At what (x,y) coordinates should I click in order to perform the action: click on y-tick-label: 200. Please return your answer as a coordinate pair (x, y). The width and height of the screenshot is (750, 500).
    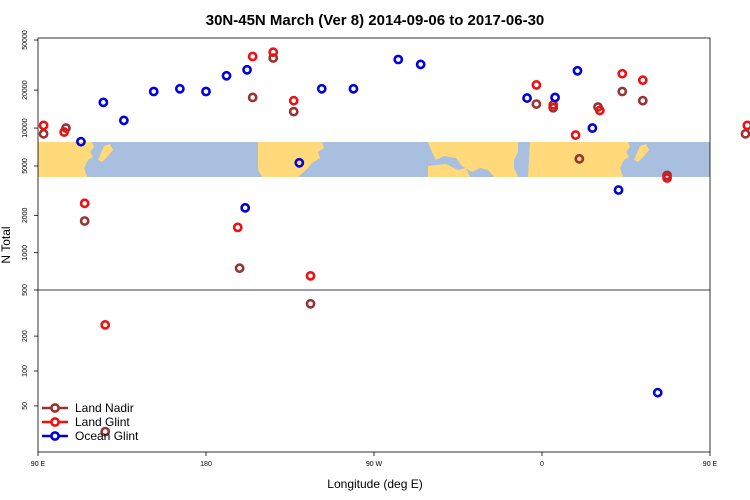
    Looking at the image, I should click on (25, 336).